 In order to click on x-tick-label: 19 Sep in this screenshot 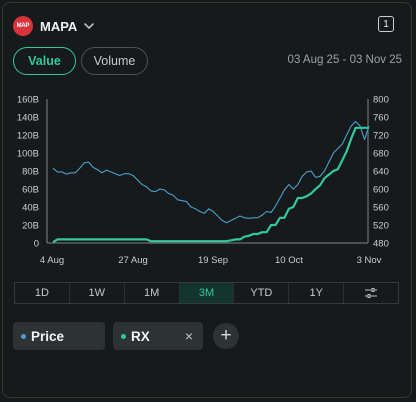, I will do `click(213, 260)`.